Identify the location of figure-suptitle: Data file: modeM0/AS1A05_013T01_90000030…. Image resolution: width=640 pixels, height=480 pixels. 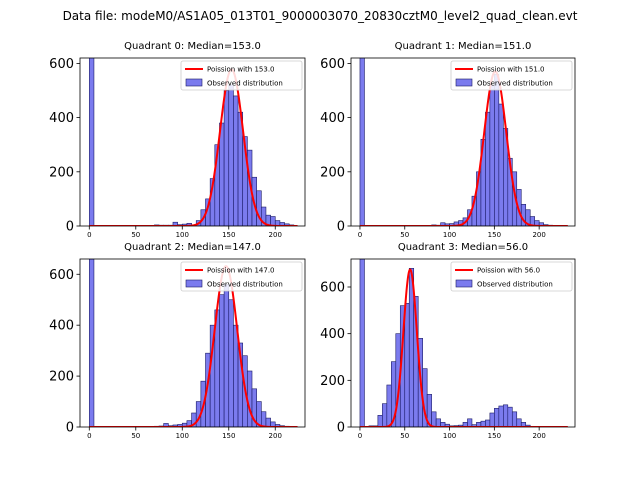
(320, 16).